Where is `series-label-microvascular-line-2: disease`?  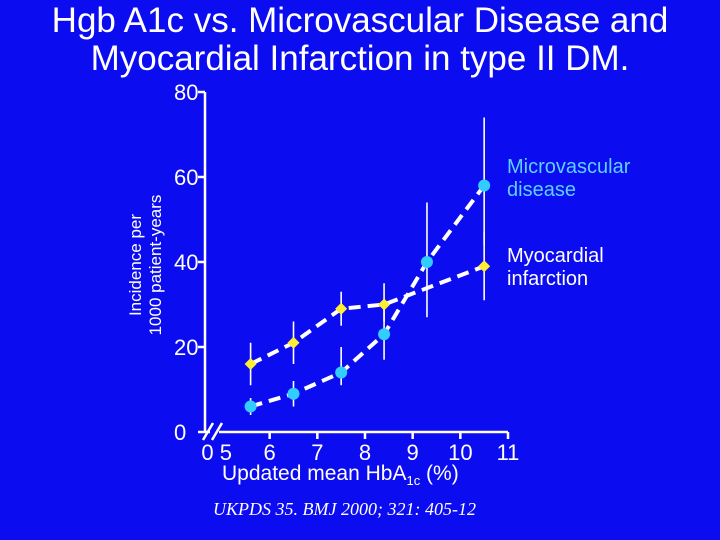
series-label-microvascular-line-2: disease is located at coordinates (541, 190).